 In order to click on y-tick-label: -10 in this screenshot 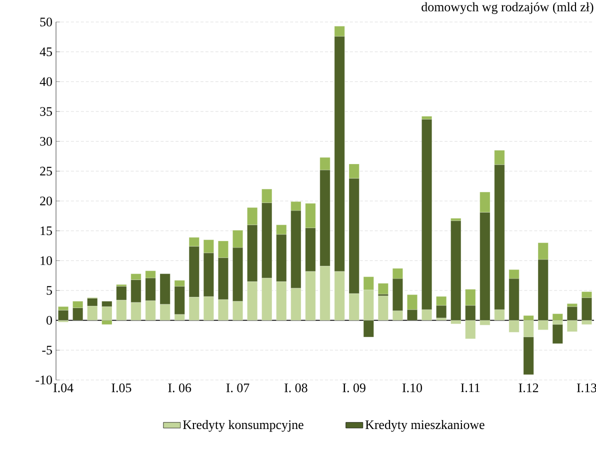, I will do `click(44, 380)`.